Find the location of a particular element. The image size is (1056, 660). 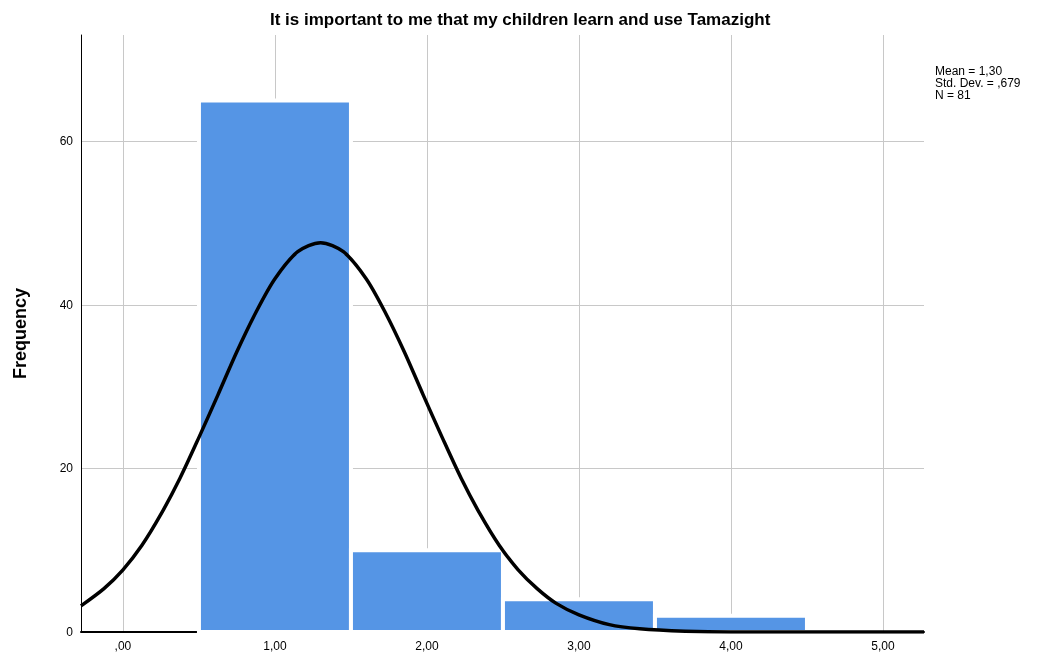

x-tick-label: 2,00 is located at coordinates (427, 646).